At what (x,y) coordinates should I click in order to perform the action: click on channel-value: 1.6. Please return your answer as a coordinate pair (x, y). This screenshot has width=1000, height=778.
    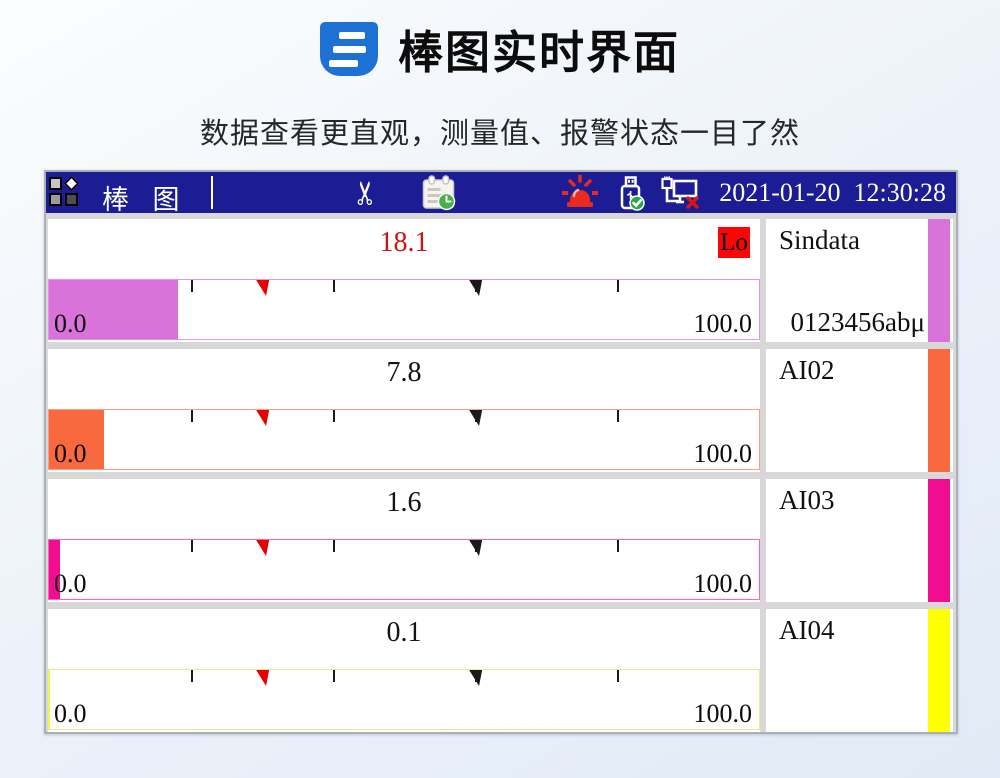
    Looking at the image, I should click on (404, 502).